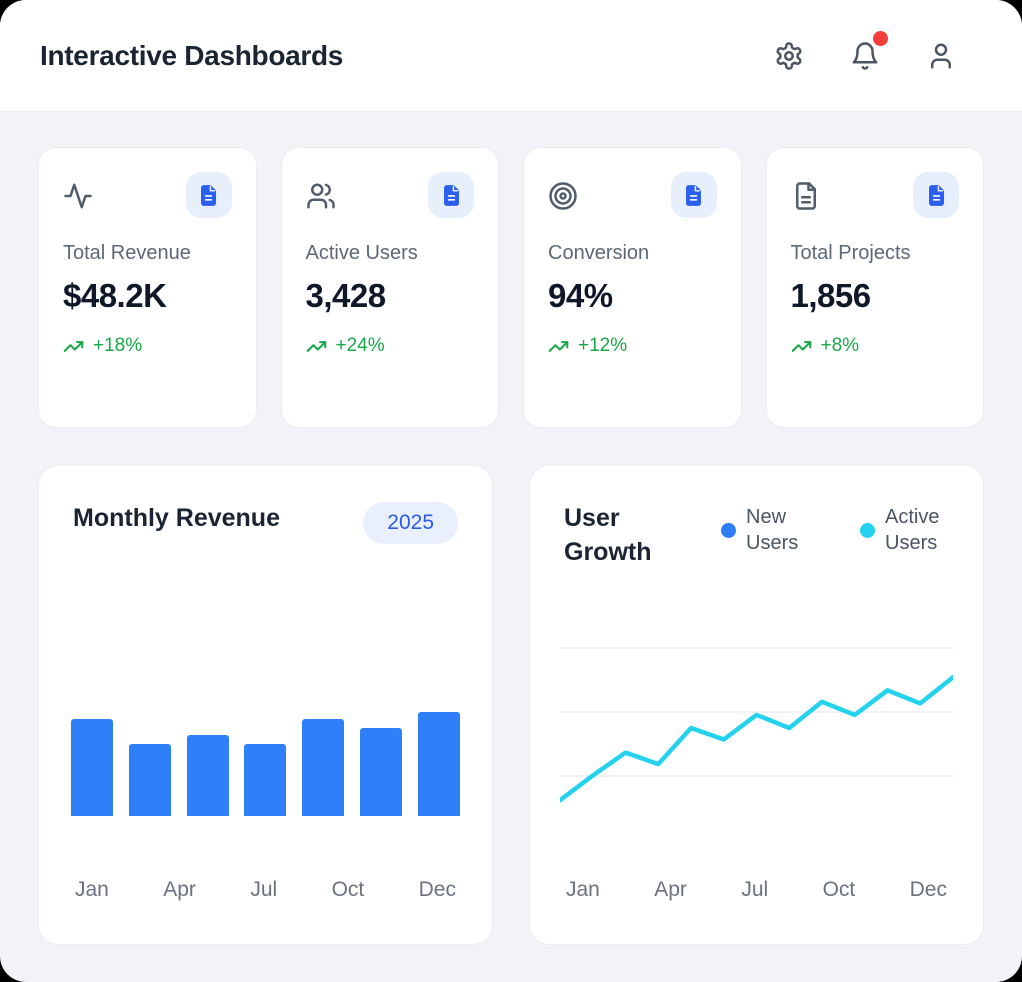 This screenshot has height=982, width=1022. Describe the element at coordinates (850, 253) in the screenshot. I see `stat-label: Total Projects` at that location.